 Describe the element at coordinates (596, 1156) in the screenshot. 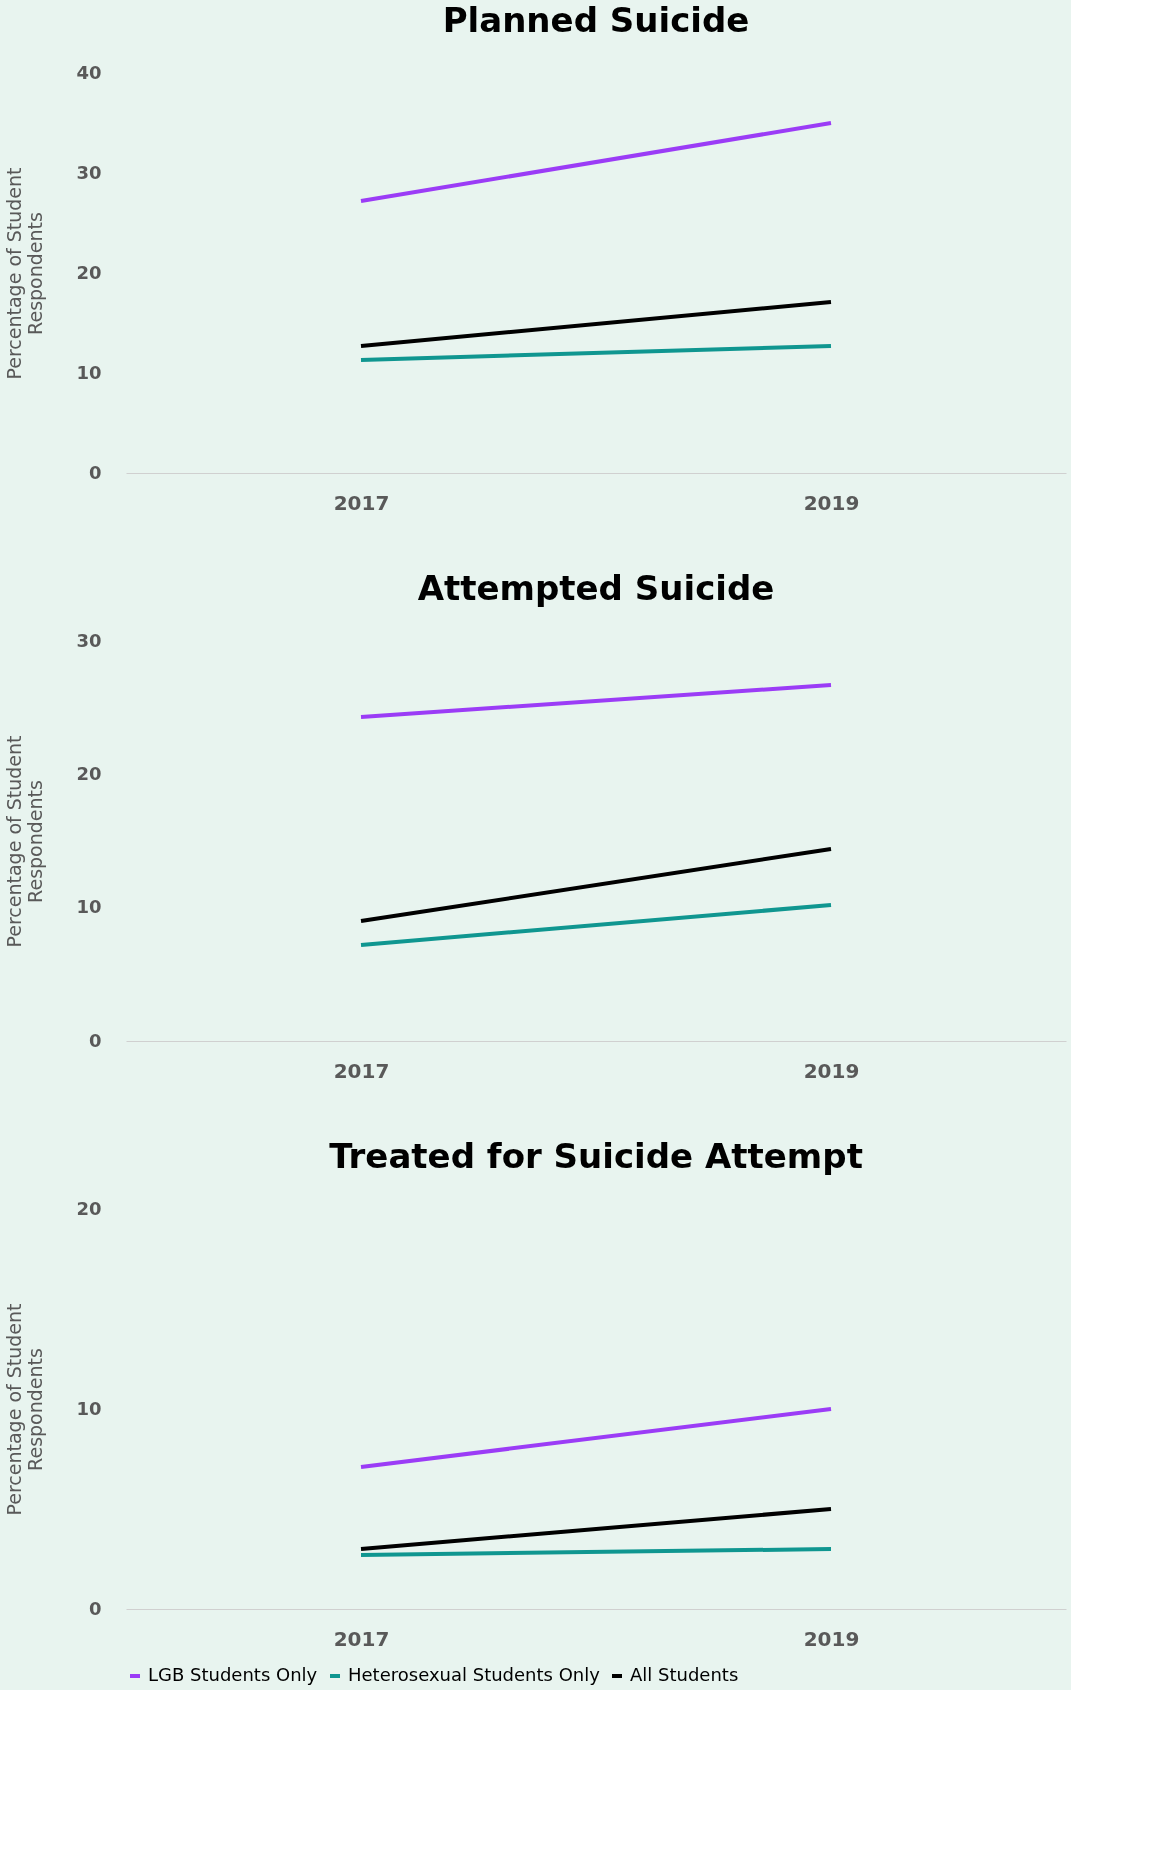

I see `chart-title: Treated for Suicide Attempt` at that location.